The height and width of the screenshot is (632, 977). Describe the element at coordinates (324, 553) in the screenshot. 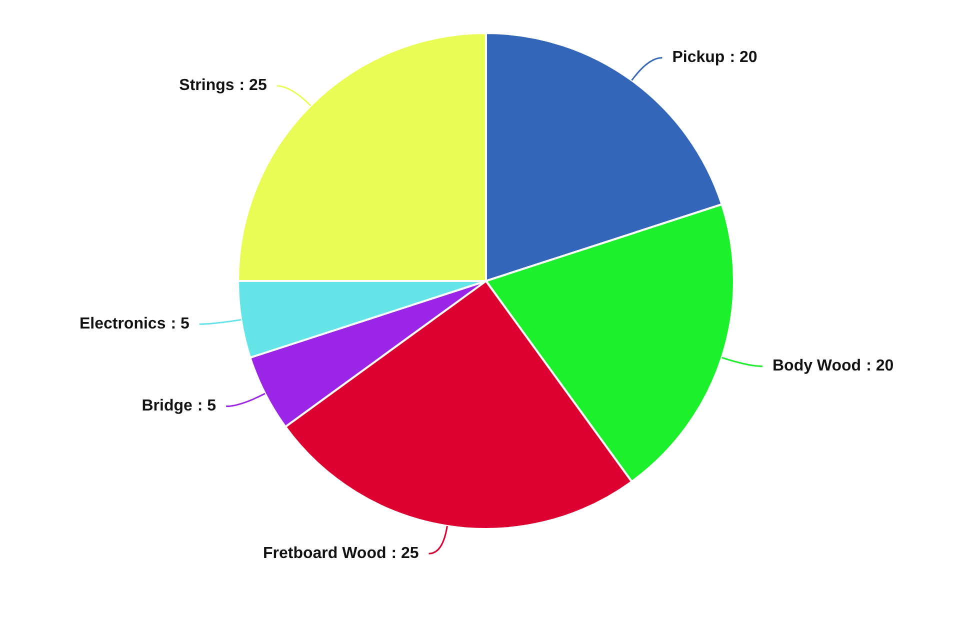

I see `slice-label: Fretboard Wood` at that location.